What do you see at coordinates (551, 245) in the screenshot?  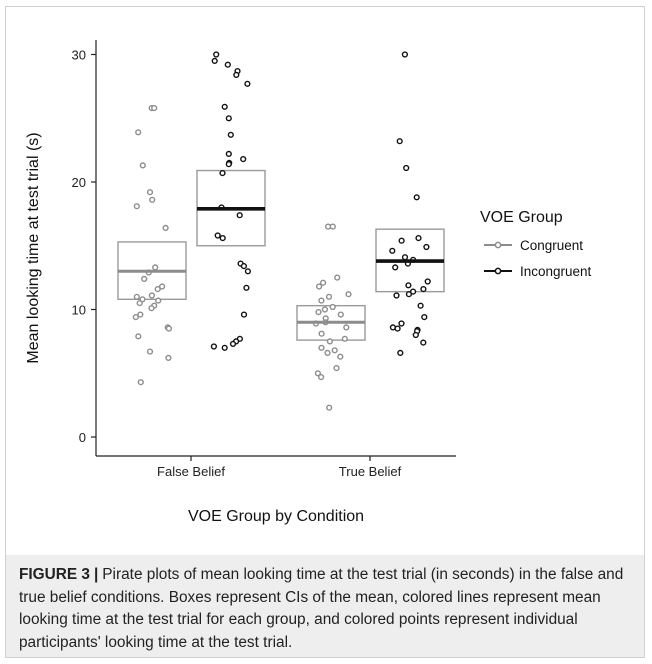 I see `legend-congruent-label: Congruent` at bounding box center [551, 245].